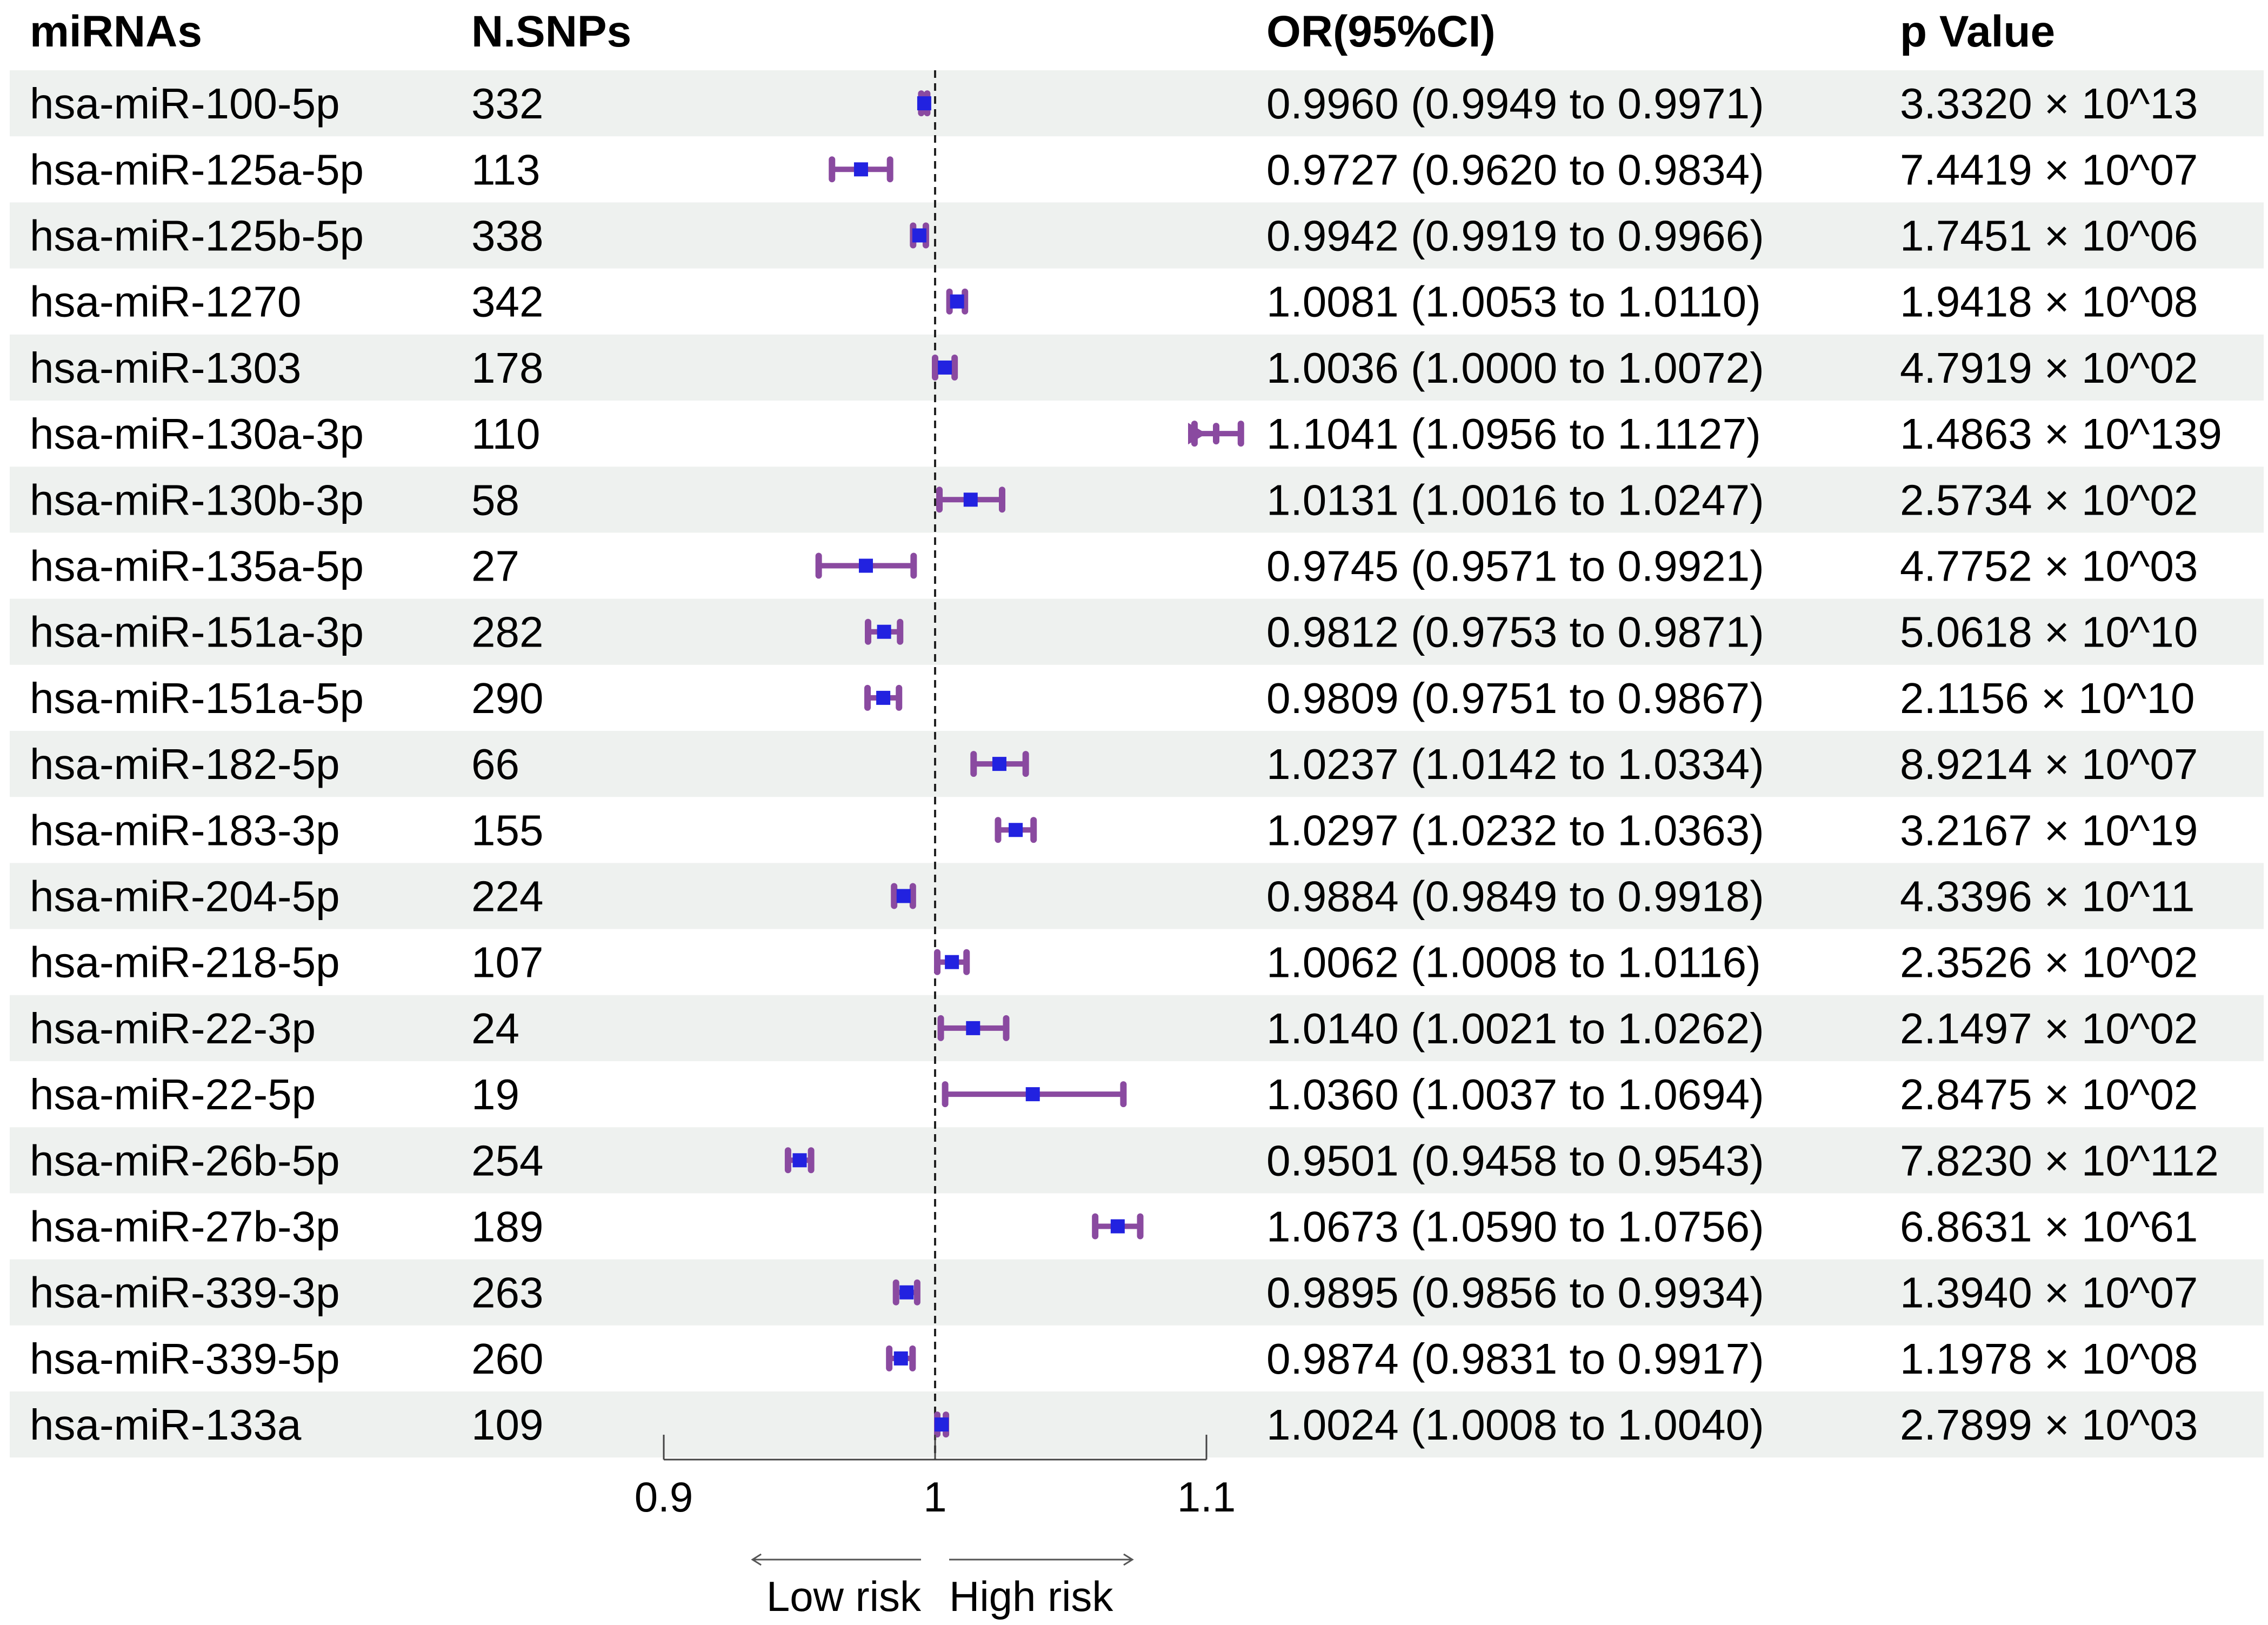 The image size is (2268, 1625). I want to click on mirna-label: hsa-miR-26b-5p, so click(185, 1160).